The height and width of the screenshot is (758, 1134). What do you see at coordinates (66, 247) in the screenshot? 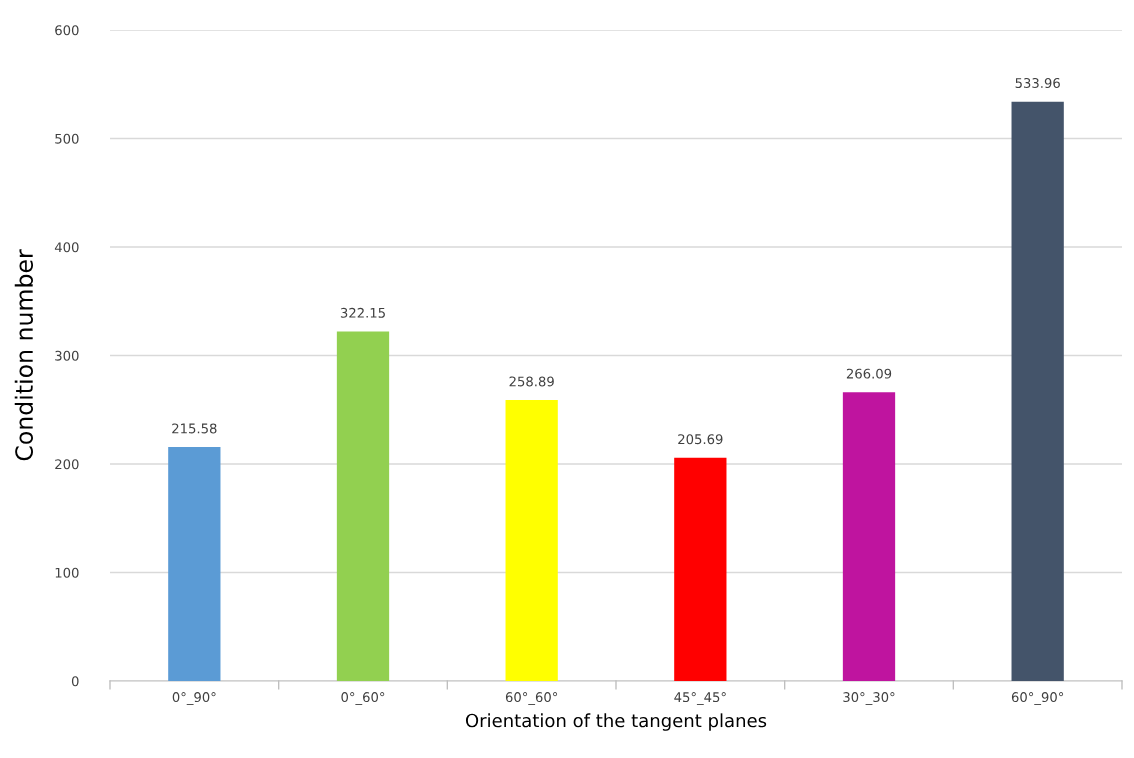
I see `y-tick-label: 400` at bounding box center [66, 247].